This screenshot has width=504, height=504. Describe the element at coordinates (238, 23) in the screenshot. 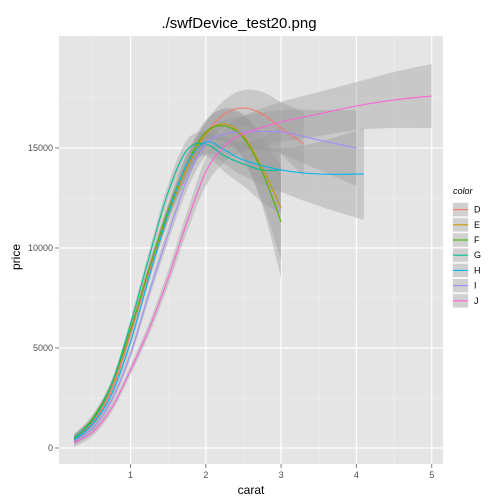

I see `chart-title: ./swfDevice_test20.png` at that location.